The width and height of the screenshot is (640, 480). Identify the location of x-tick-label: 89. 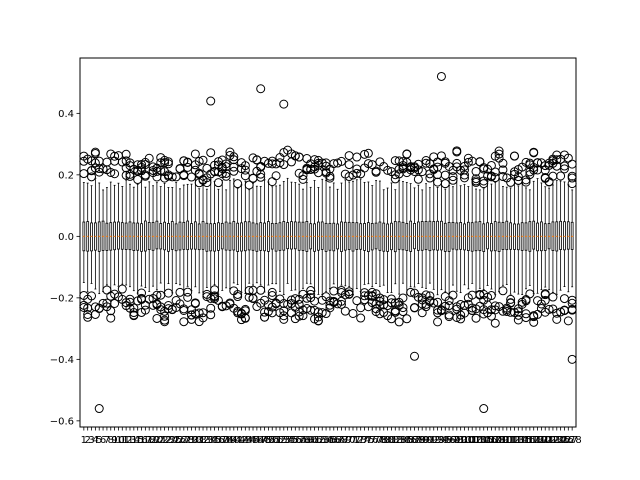
(422, 440).